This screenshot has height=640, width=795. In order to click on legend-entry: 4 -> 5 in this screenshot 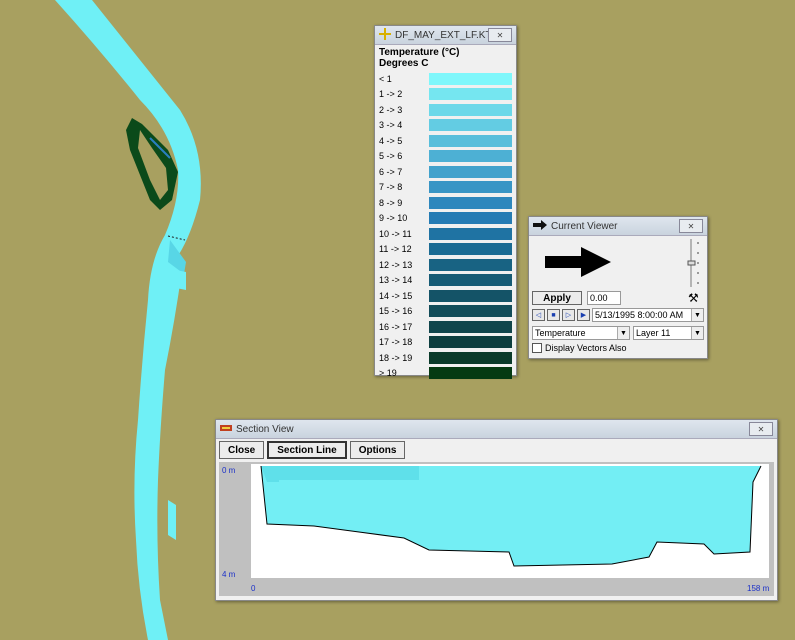, I will do `click(445, 141)`.